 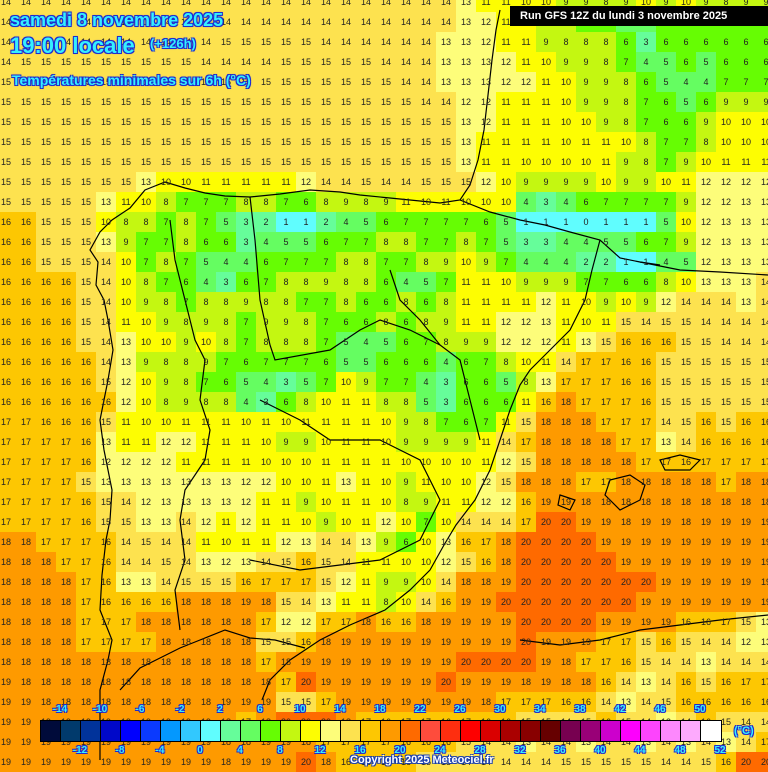 What do you see at coordinates (300, 709) in the screenshot?
I see `scale-label-top: 10` at bounding box center [300, 709].